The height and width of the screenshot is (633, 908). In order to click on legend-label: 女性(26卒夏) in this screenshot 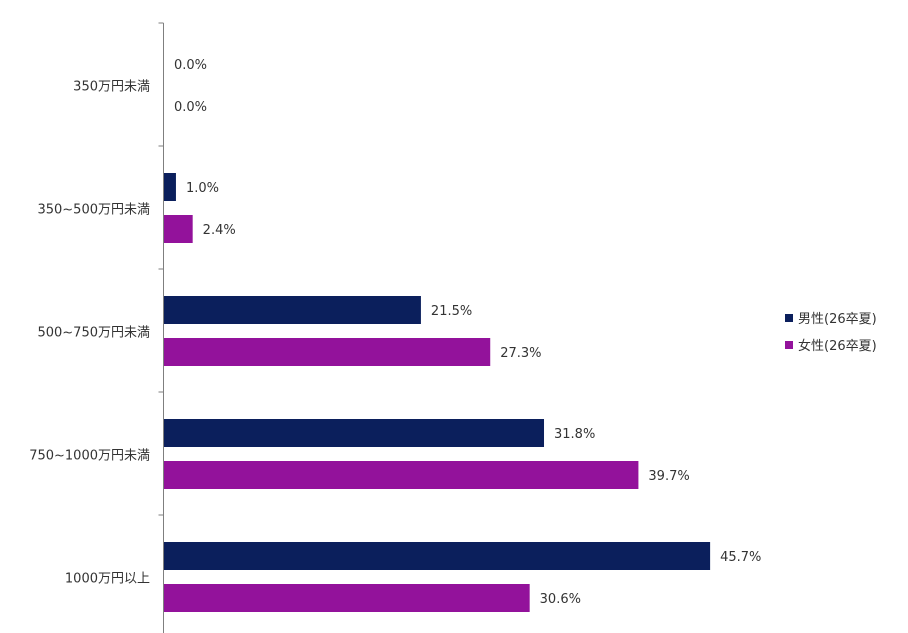, I will do `click(837, 346)`.